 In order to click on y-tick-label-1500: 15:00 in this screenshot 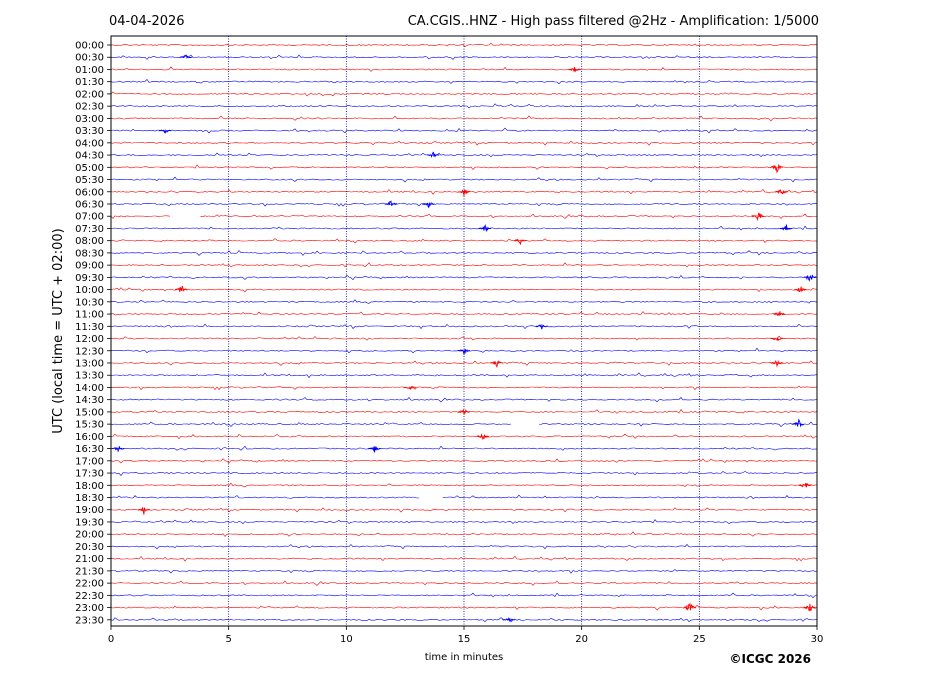, I will do `click(89, 412)`.